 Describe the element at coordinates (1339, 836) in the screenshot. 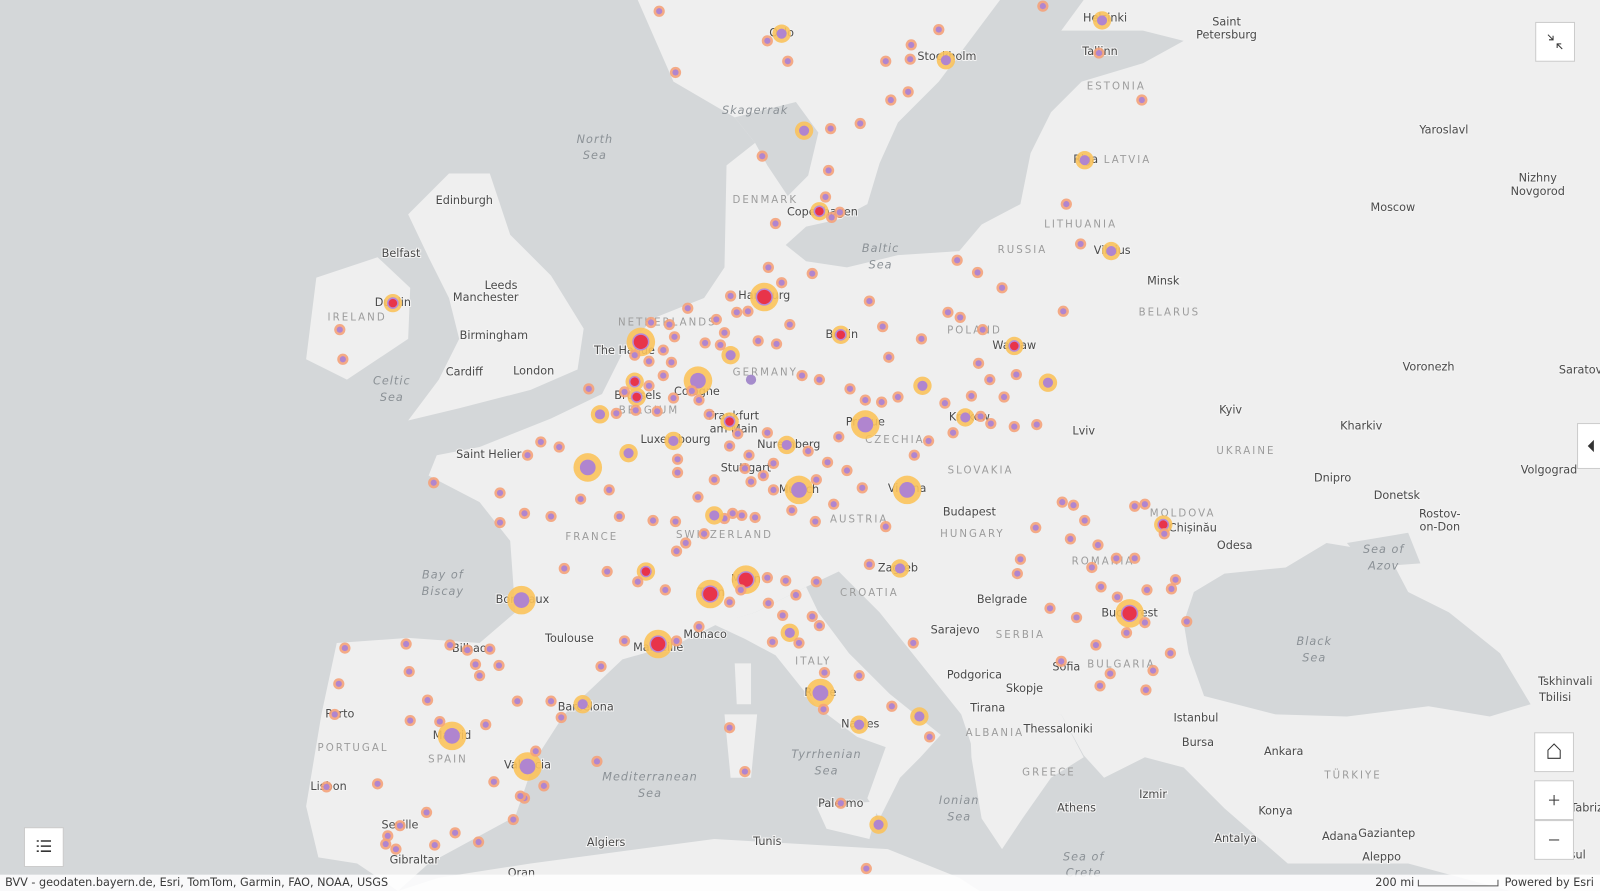

I see `city-label: Adana` at that location.